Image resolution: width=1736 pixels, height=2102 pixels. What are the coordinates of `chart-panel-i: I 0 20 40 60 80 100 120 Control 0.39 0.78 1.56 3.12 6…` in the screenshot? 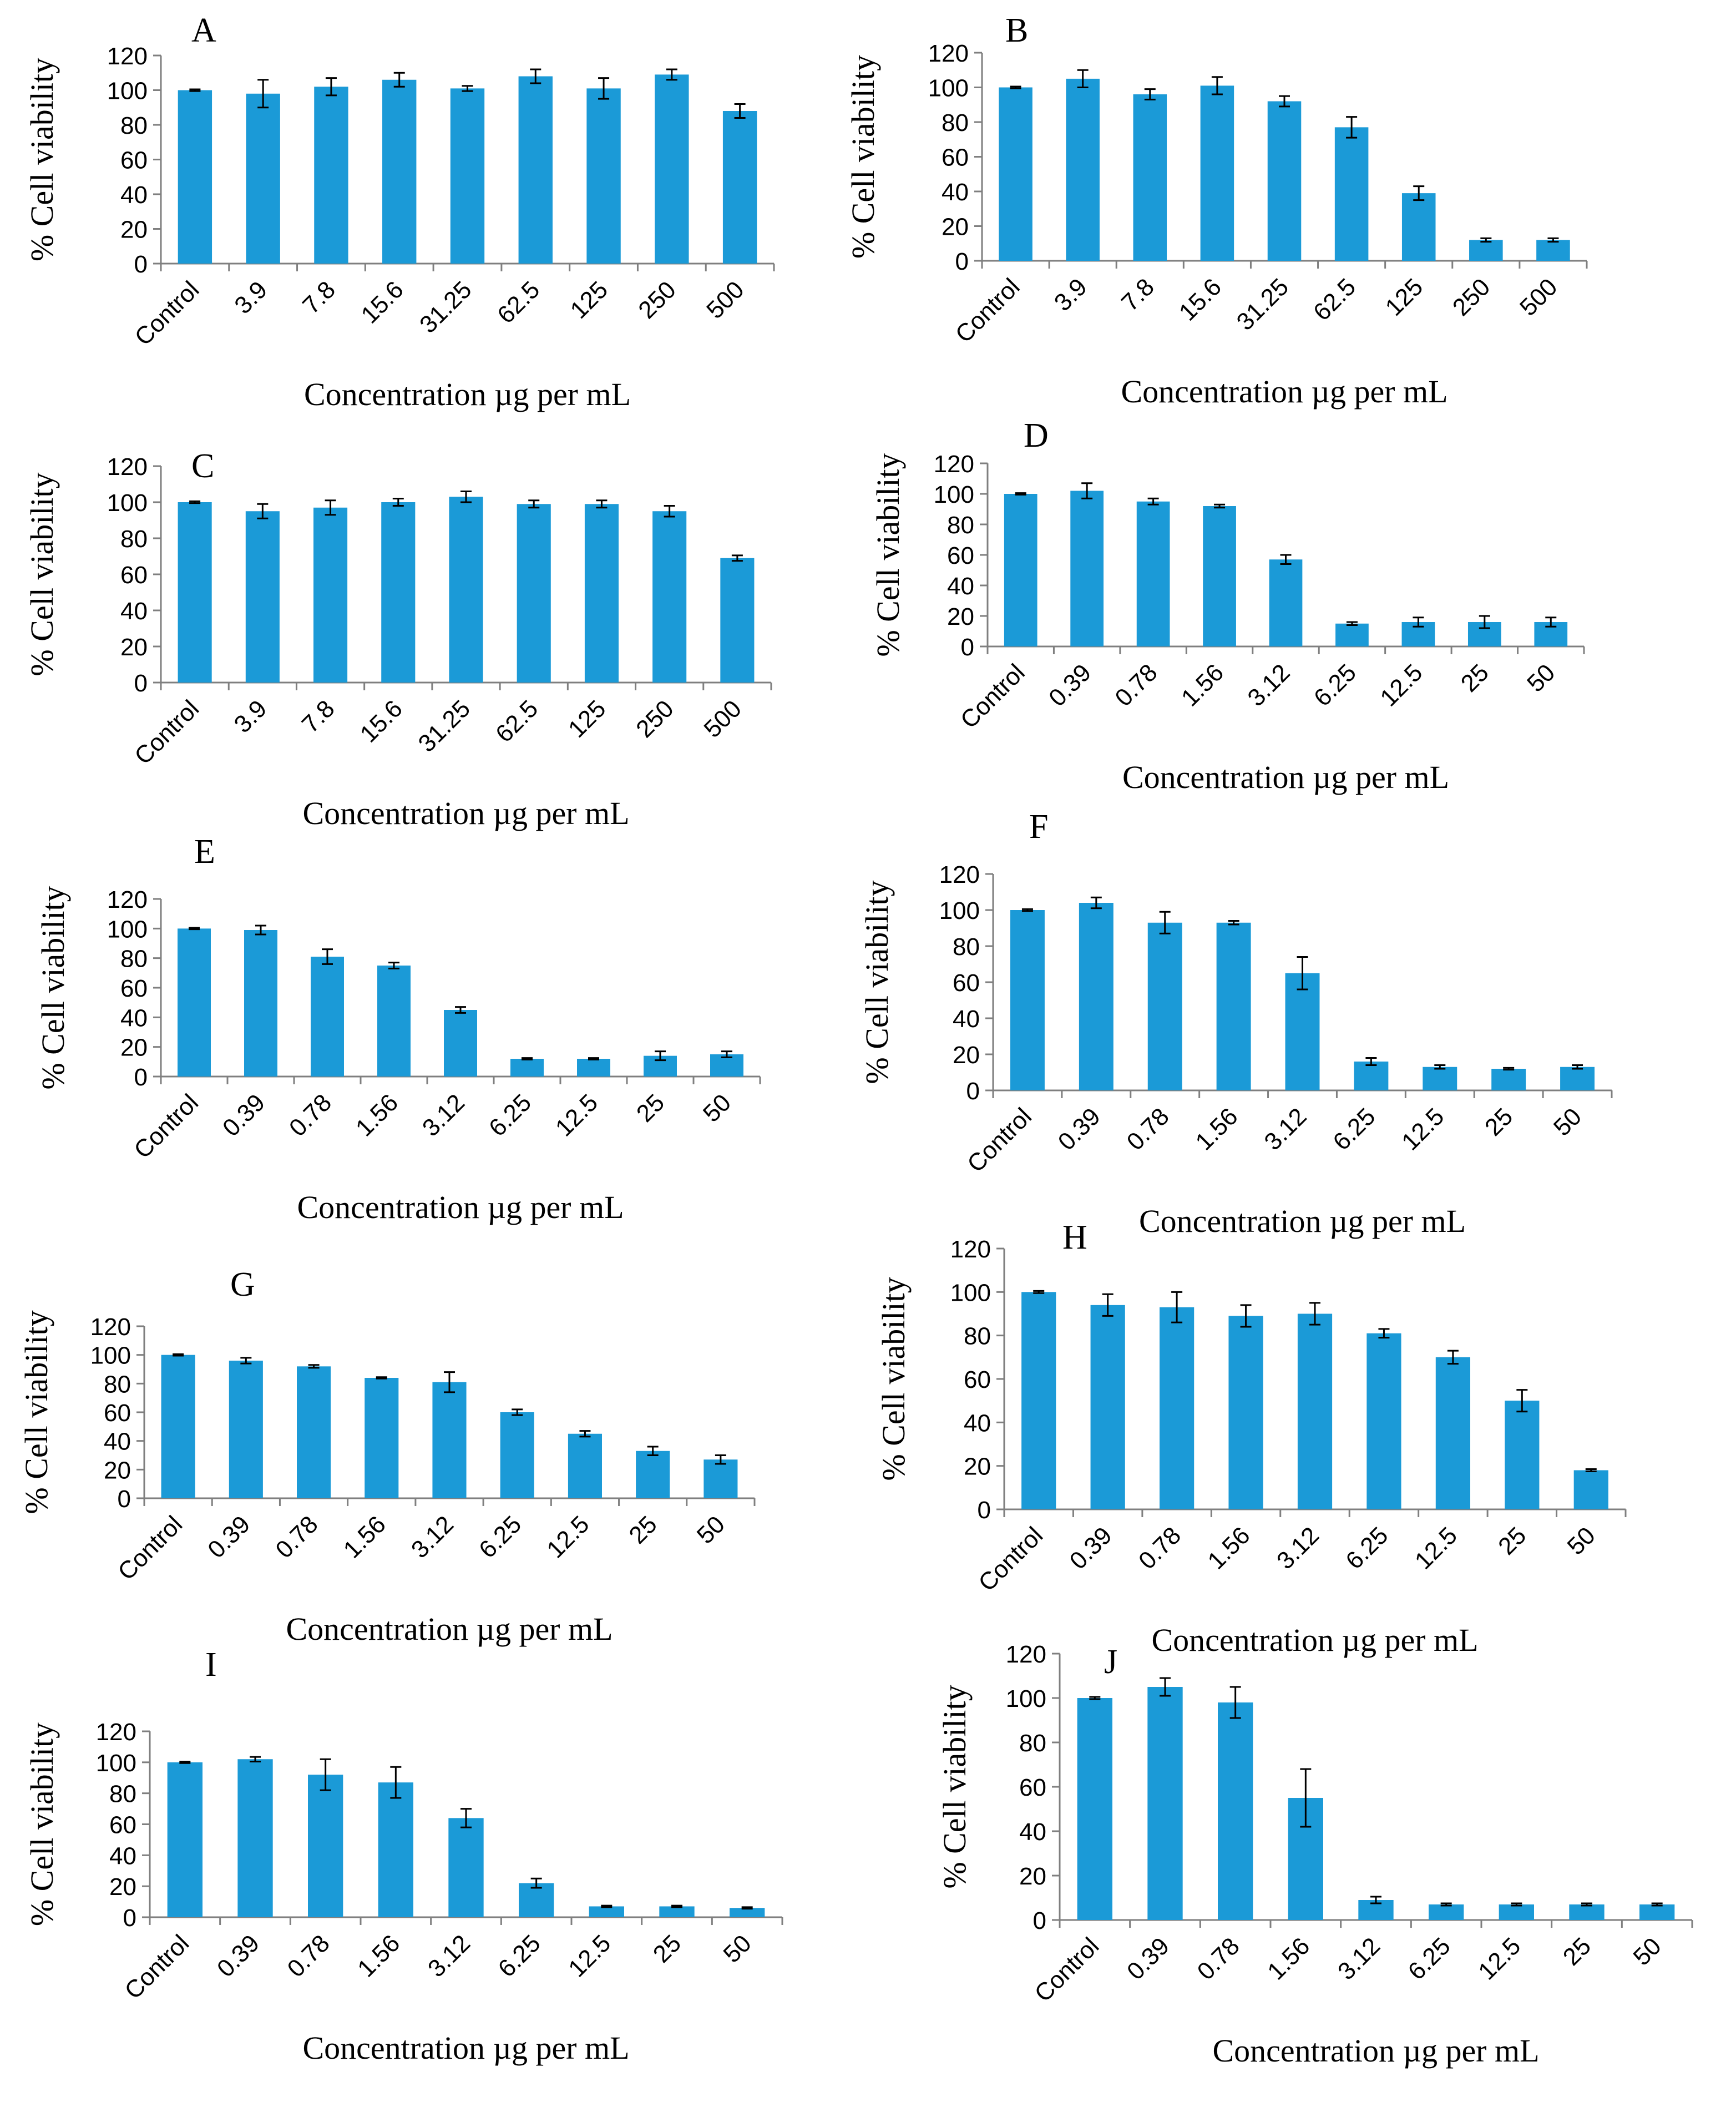 It's located at (404, 1856).